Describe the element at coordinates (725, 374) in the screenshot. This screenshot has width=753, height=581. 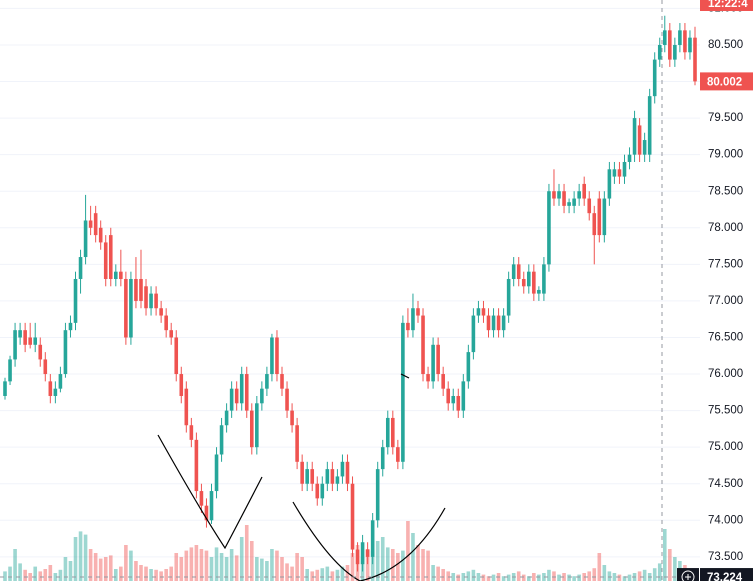
I see `y-tick-label: 76.000` at that location.